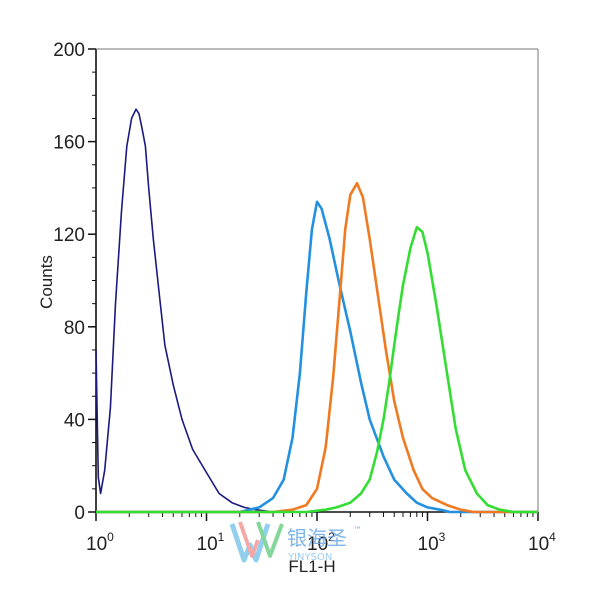 The image size is (606, 600). I want to click on y-tick-label: 160, so click(69, 143).